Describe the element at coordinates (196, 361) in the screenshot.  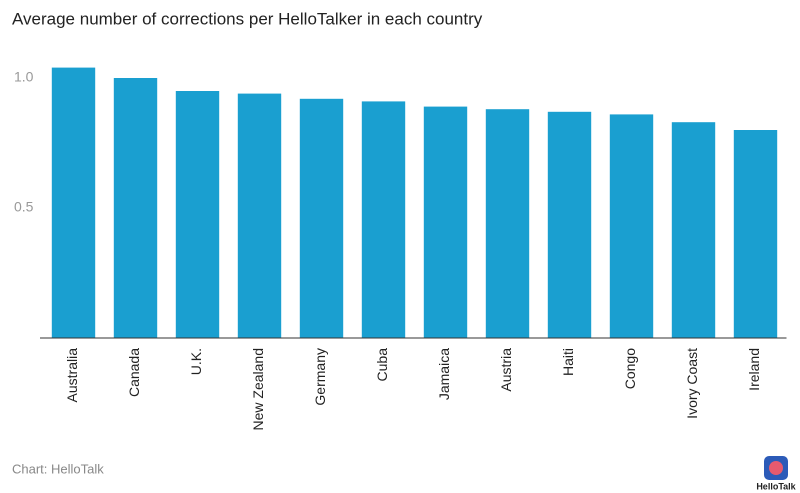
I see `x-tick-label: U.K.` at that location.